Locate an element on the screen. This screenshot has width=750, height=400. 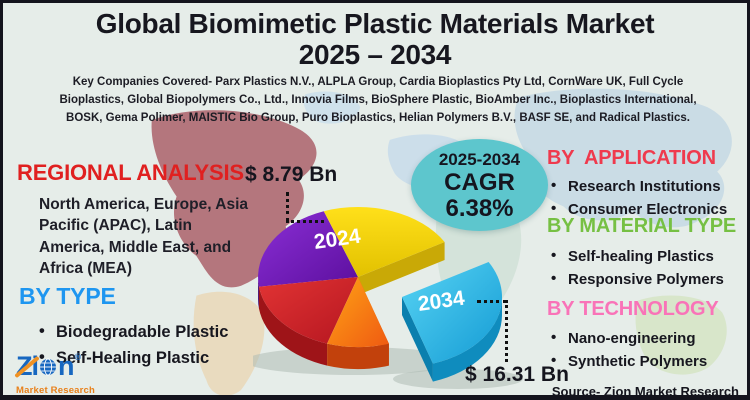
by-application-heading: BY APPLICATION is located at coordinates (631, 158).